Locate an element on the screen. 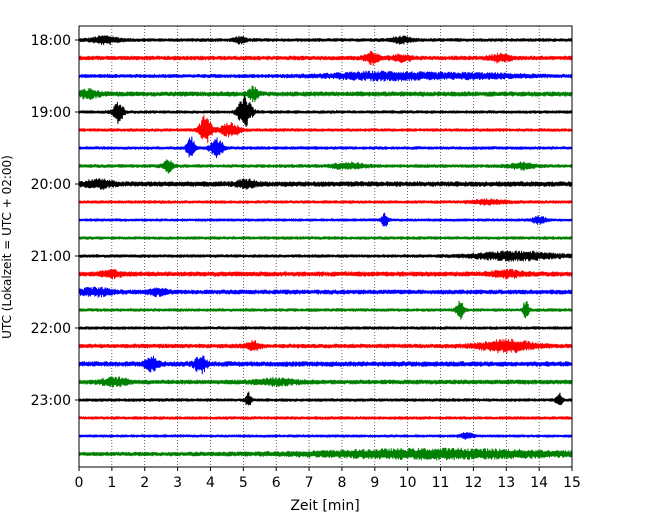  x-tick-label: 6 is located at coordinates (276, 483).